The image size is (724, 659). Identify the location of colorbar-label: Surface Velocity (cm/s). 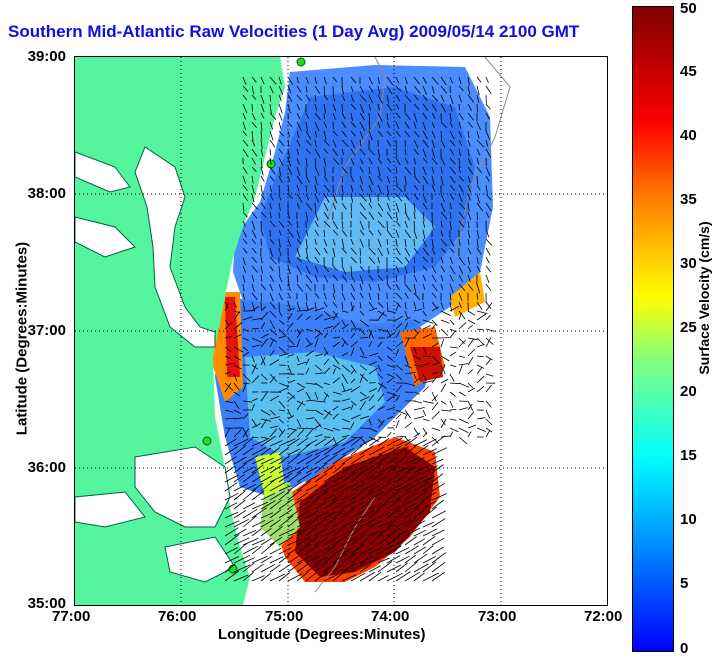
(704, 298).